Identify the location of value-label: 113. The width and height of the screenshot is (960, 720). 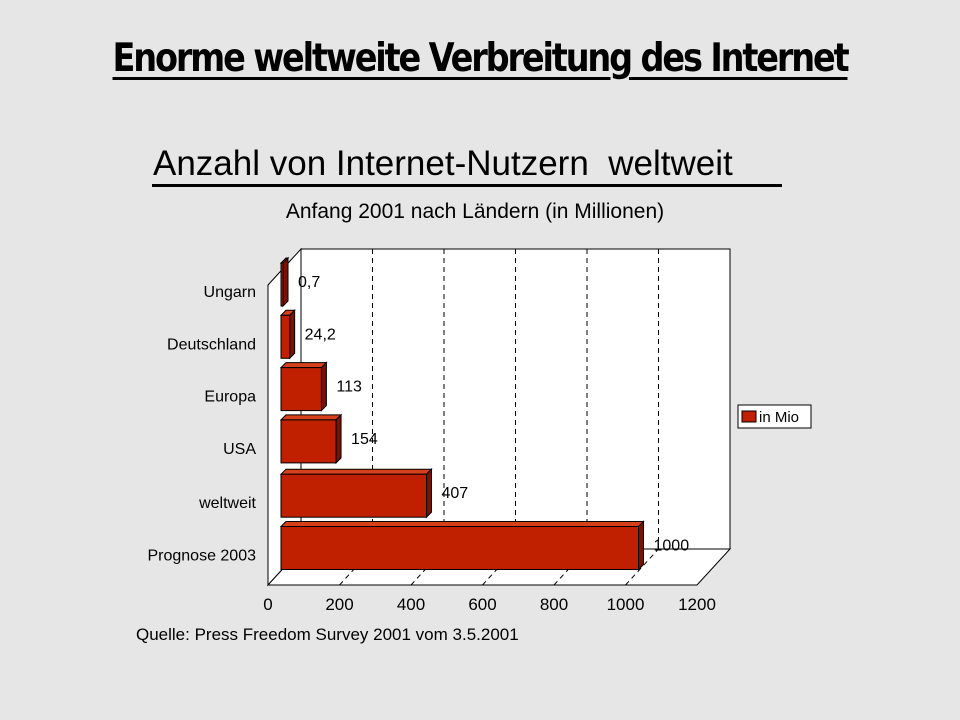
(349, 387).